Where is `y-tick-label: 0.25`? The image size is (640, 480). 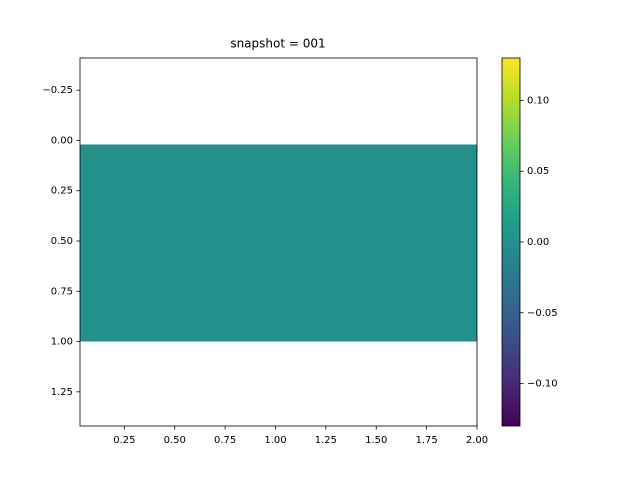
y-tick-label: 0.25 is located at coordinates (62, 191).